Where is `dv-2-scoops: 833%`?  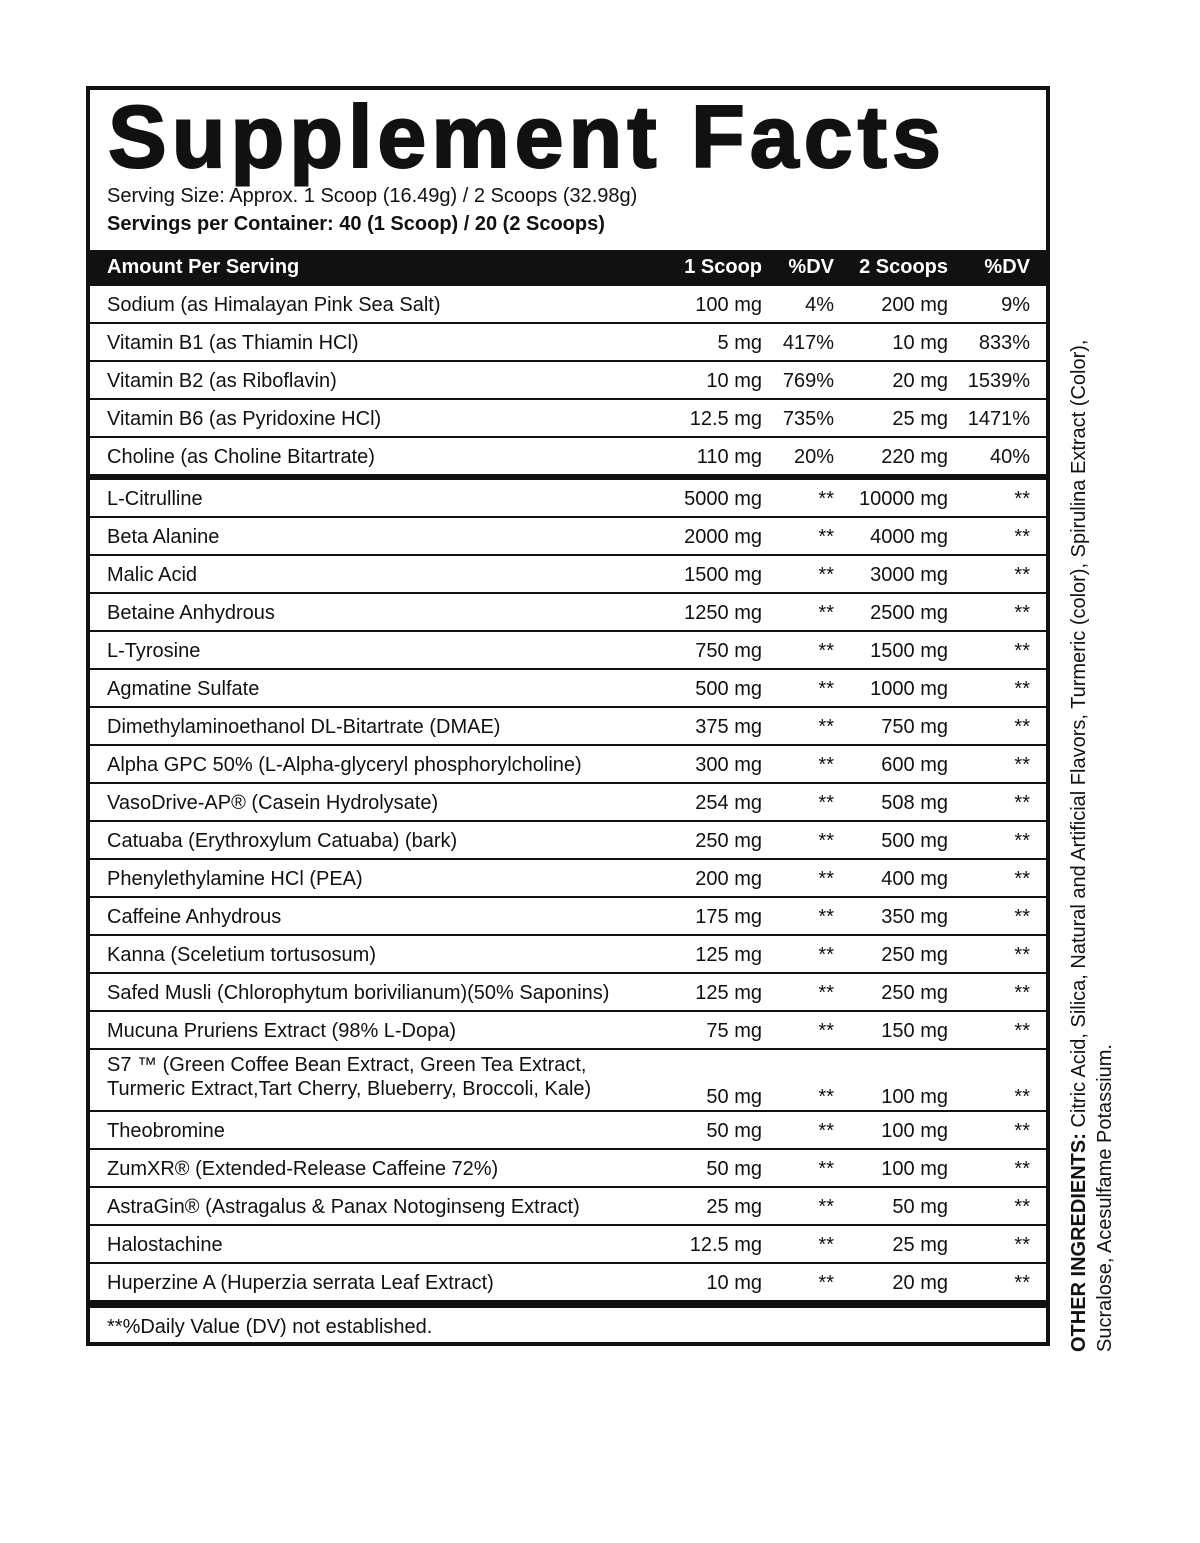 dv-2-scoops: 833% is located at coordinates (1004, 343).